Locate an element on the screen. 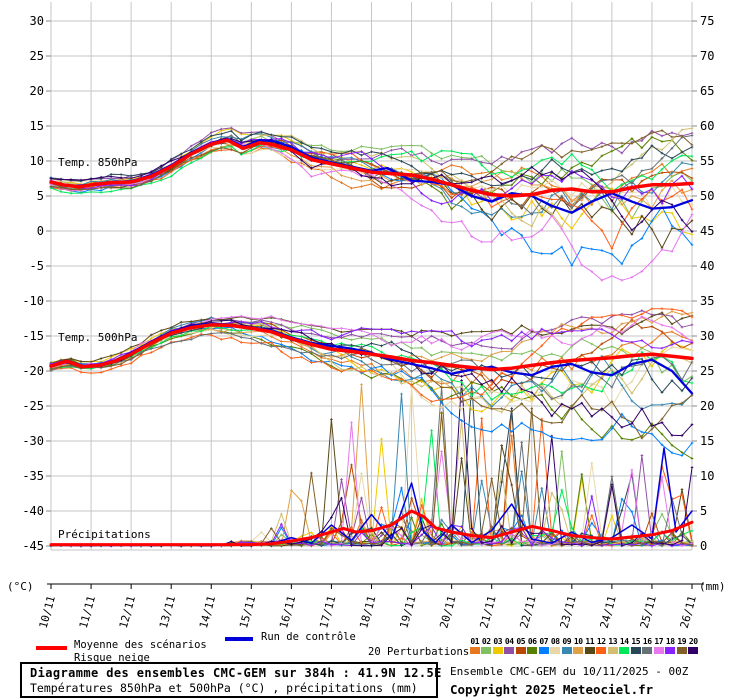 This screenshot has width=740, height=700. right-axis-tick-label: 40 is located at coordinates (707, 266).